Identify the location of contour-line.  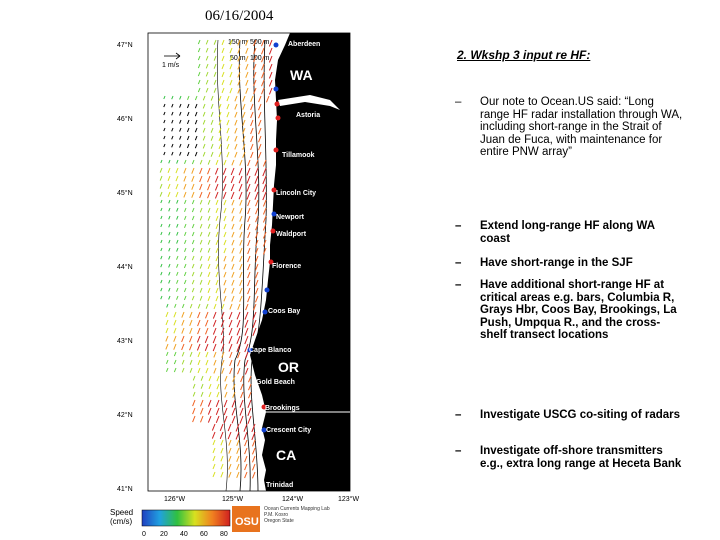
(240, 265).